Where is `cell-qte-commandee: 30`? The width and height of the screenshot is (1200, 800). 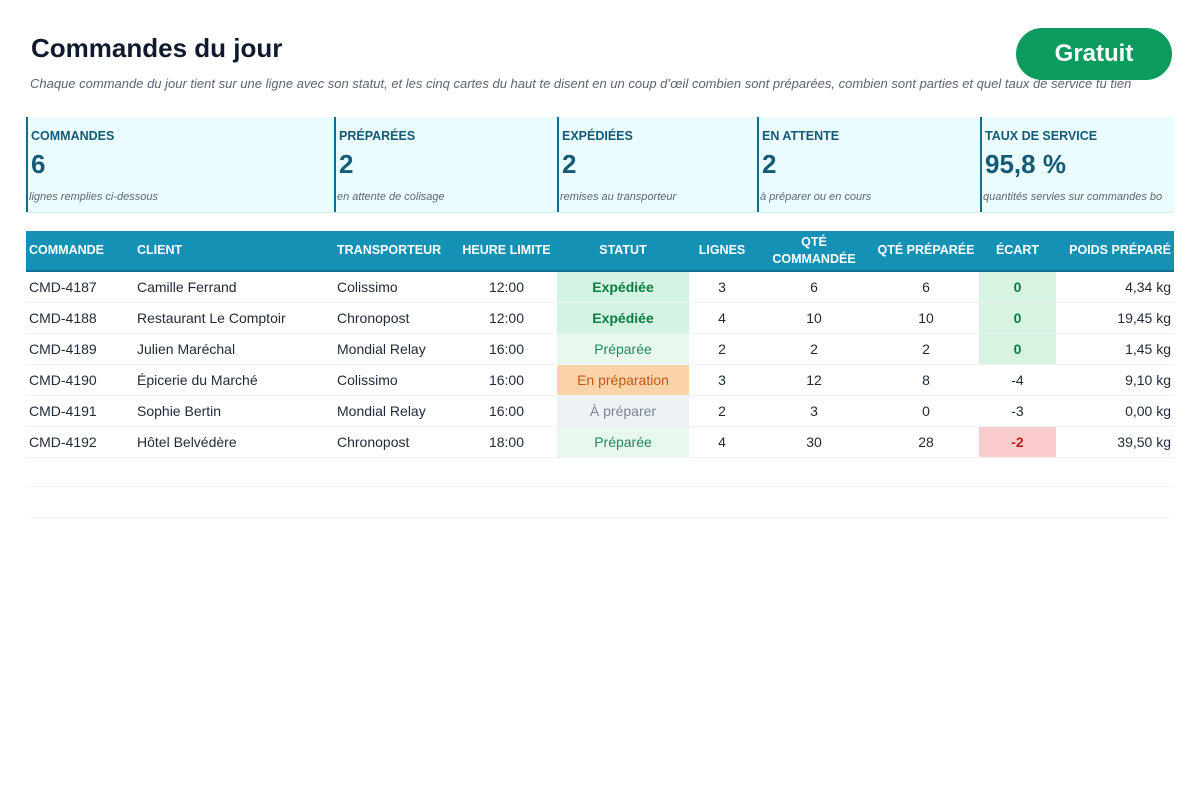
cell-qte-commandee: 30 is located at coordinates (814, 441).